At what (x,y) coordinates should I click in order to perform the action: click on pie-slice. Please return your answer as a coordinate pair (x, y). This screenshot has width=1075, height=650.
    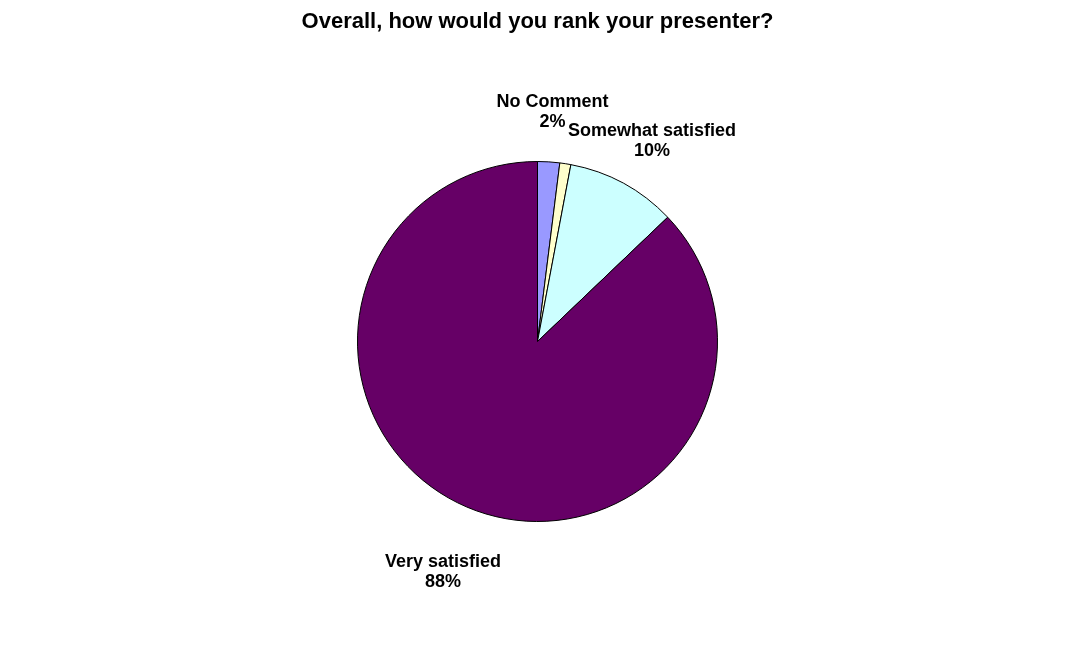
    Looking at the image, I should click on (603, 253).